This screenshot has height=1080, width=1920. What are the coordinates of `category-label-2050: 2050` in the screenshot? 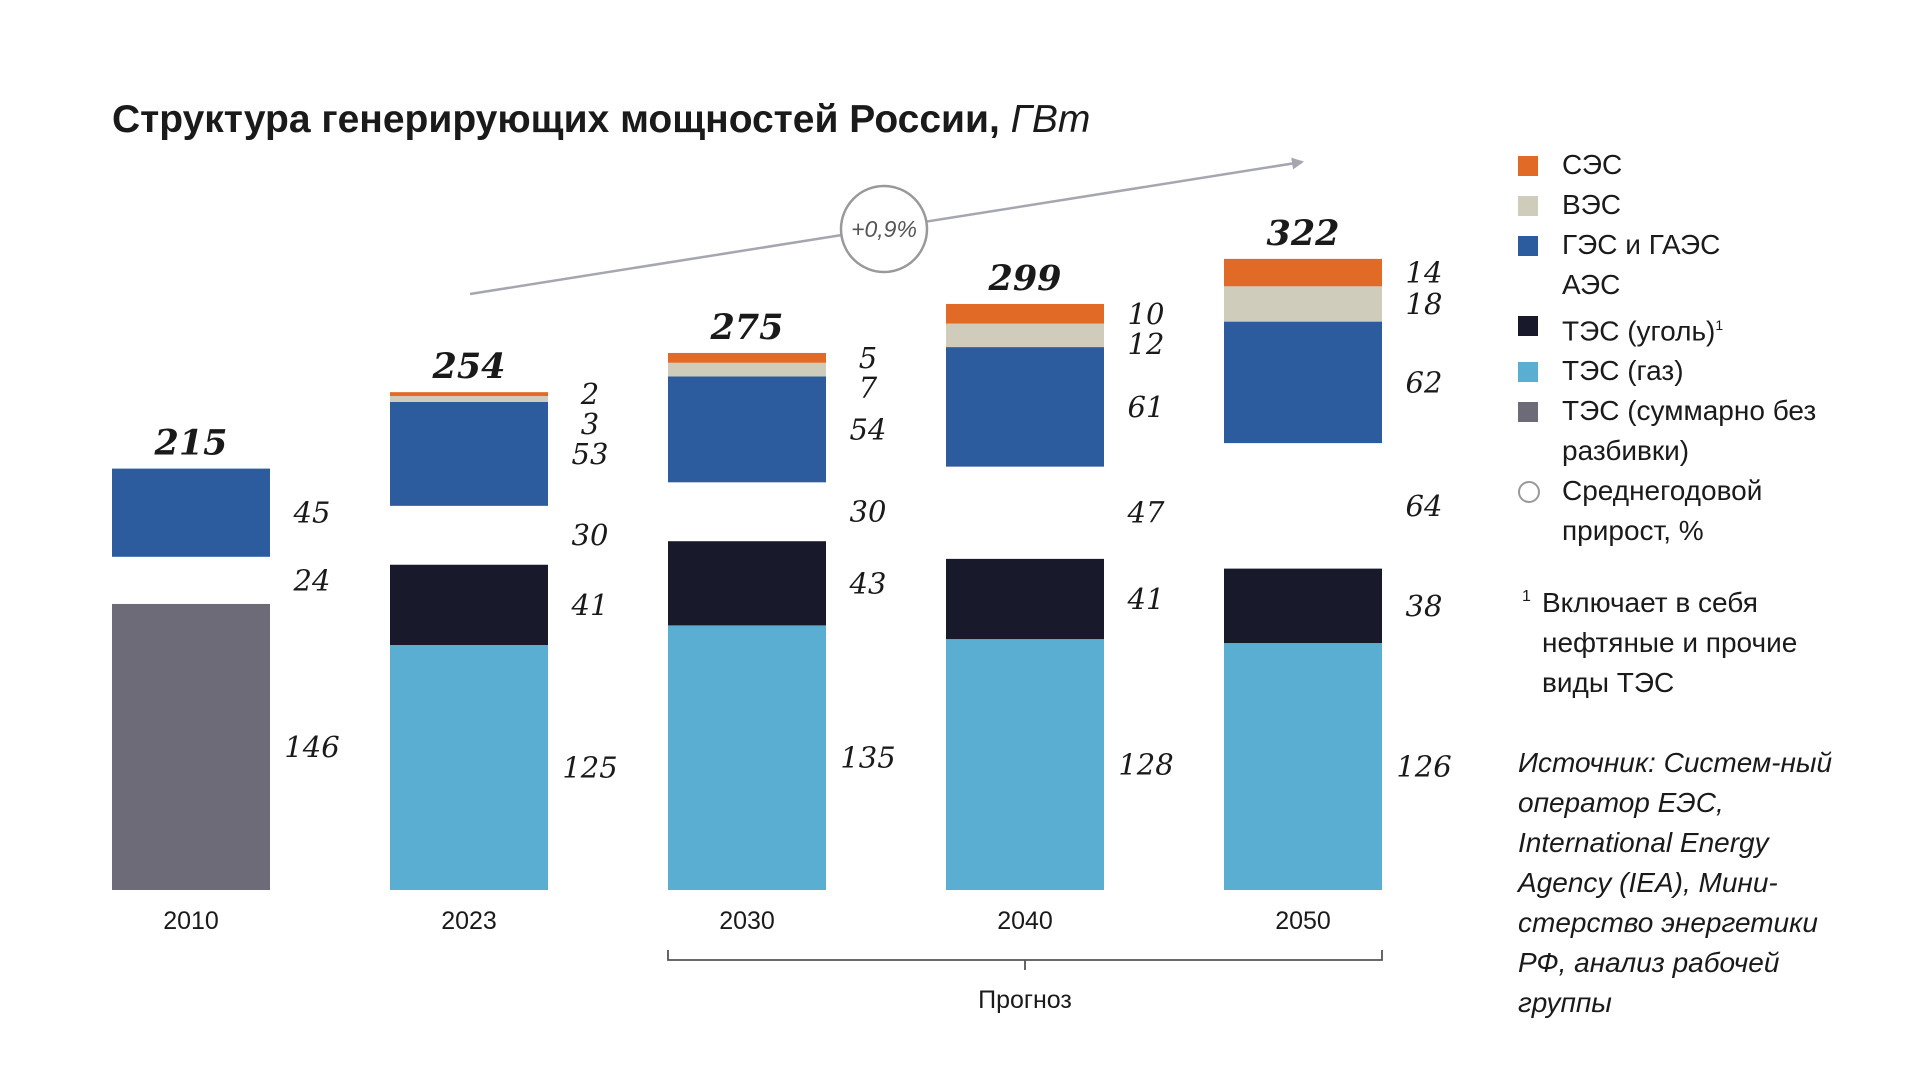 It's located at (1303, 921).